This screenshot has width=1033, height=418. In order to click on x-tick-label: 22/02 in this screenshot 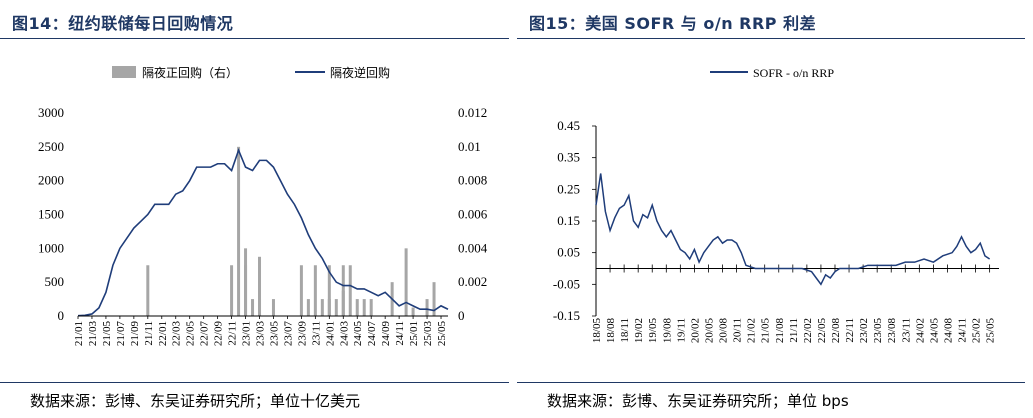, I will do `click(808, 330)`.